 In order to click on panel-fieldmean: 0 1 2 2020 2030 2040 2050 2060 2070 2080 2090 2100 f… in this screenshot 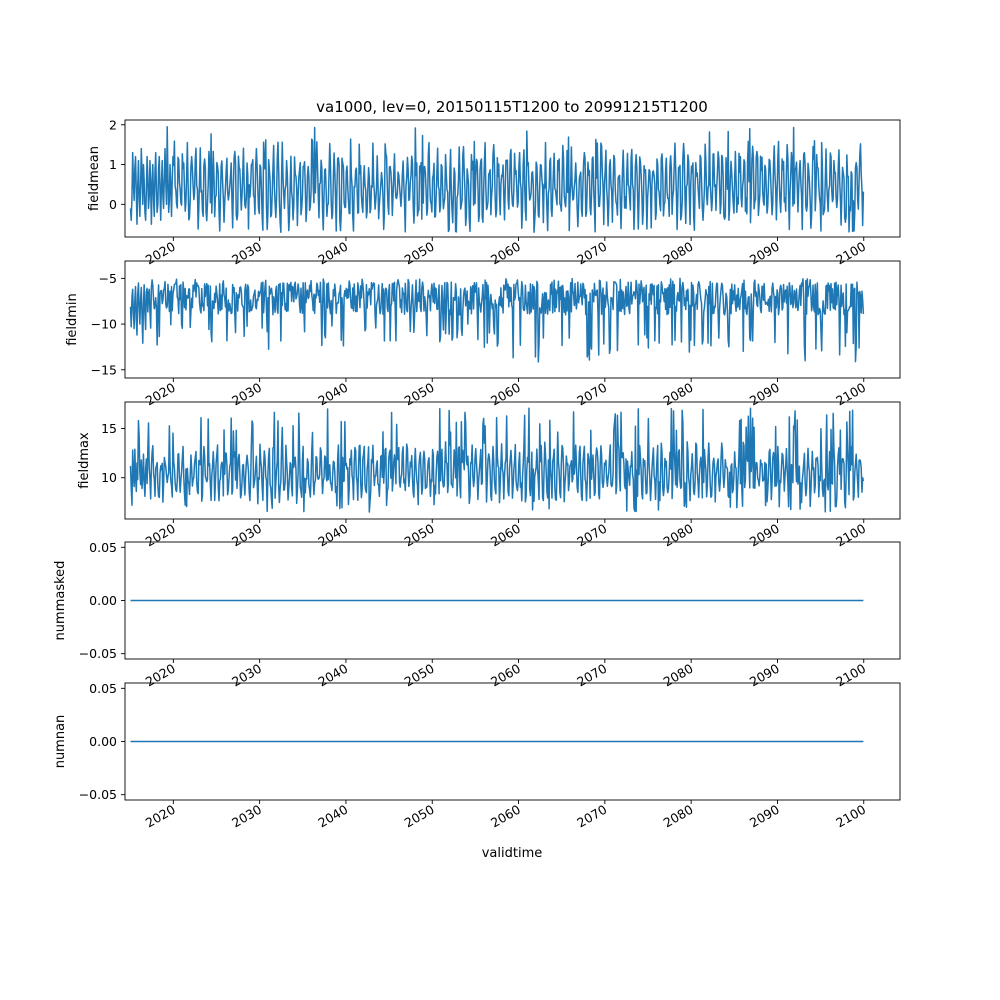, I will do `click(494, 192)`.